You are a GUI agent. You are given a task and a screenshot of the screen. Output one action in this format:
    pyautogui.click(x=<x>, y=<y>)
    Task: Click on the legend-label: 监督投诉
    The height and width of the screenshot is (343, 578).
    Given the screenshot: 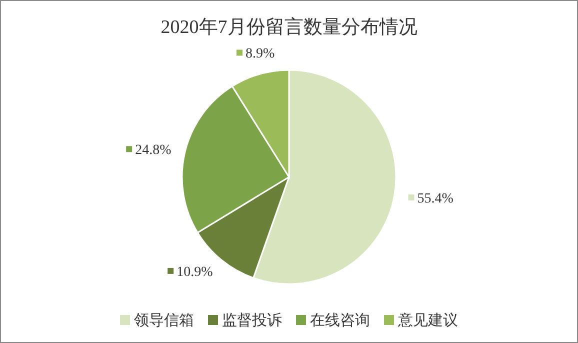 What is the action you would take?
    pyautogui.click(x=252, y=320)
    